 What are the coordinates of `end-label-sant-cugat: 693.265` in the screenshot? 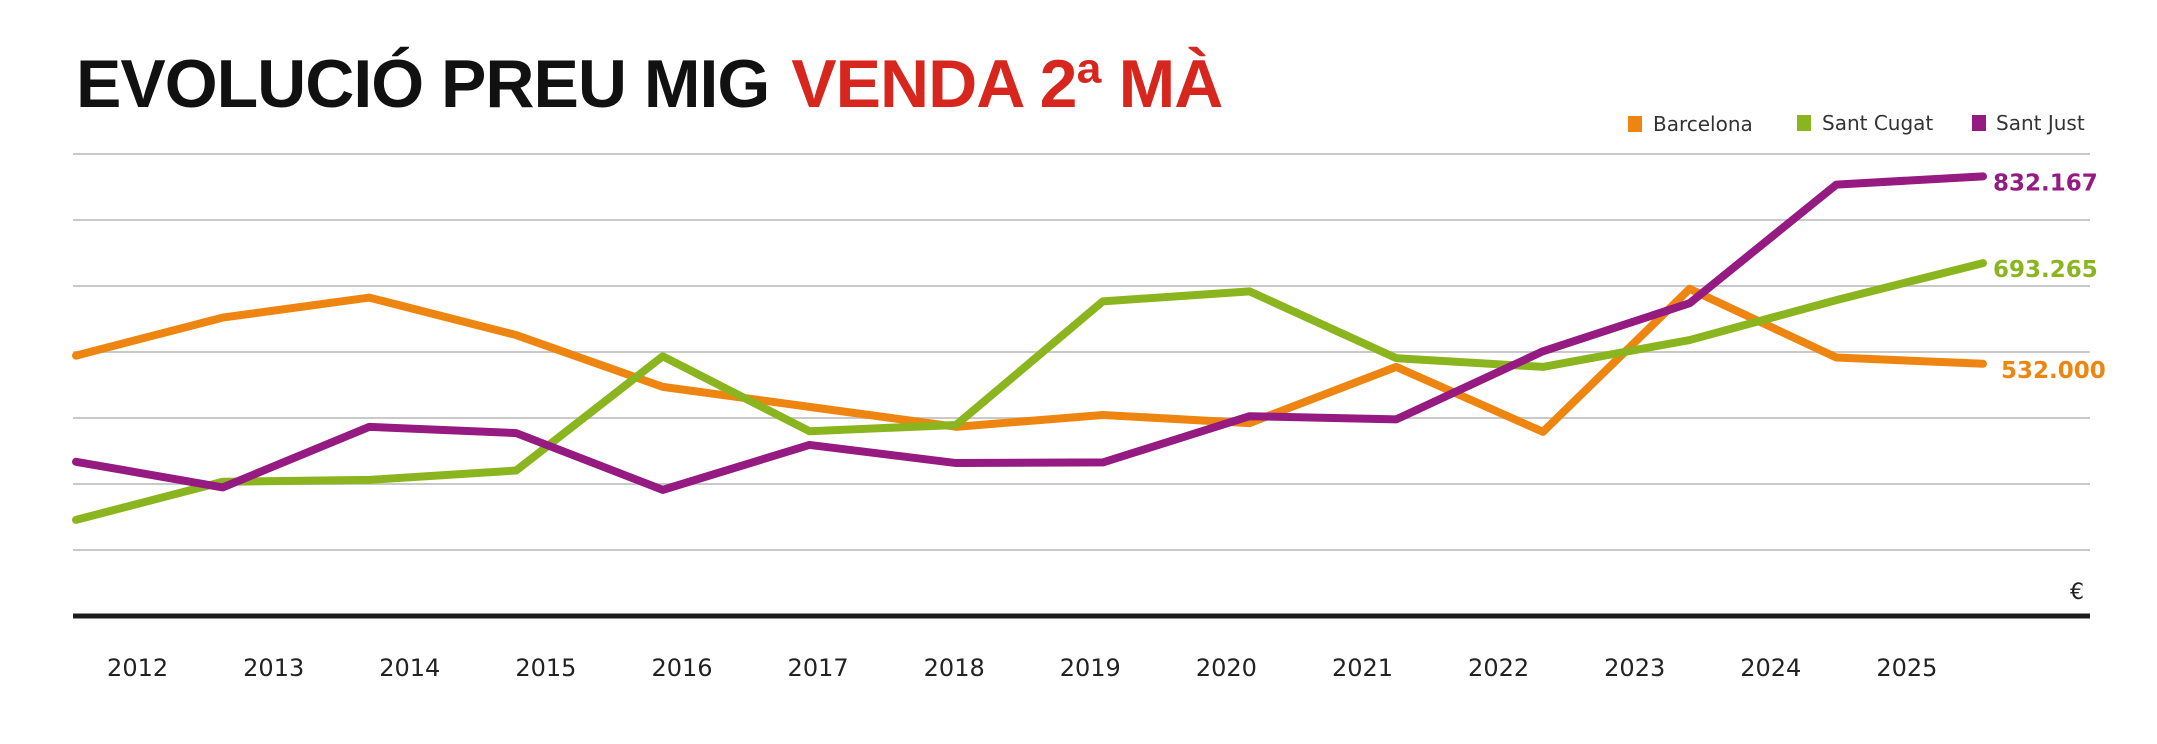 It's located at (2045, 270).